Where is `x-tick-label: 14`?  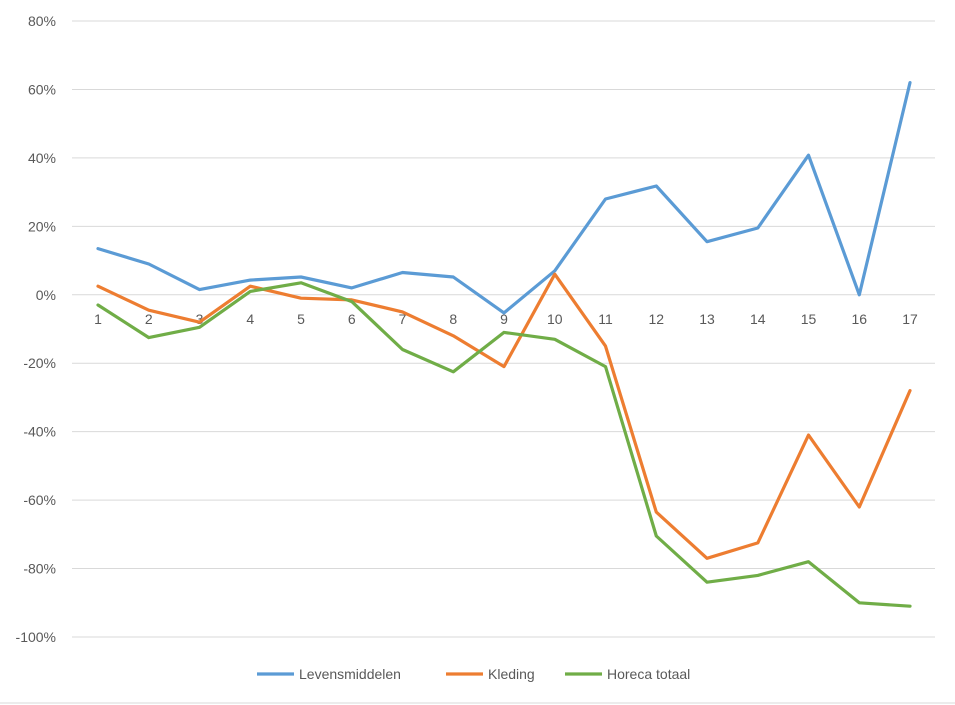
x-tick-label: 14 is located at coordinates (758, 319).